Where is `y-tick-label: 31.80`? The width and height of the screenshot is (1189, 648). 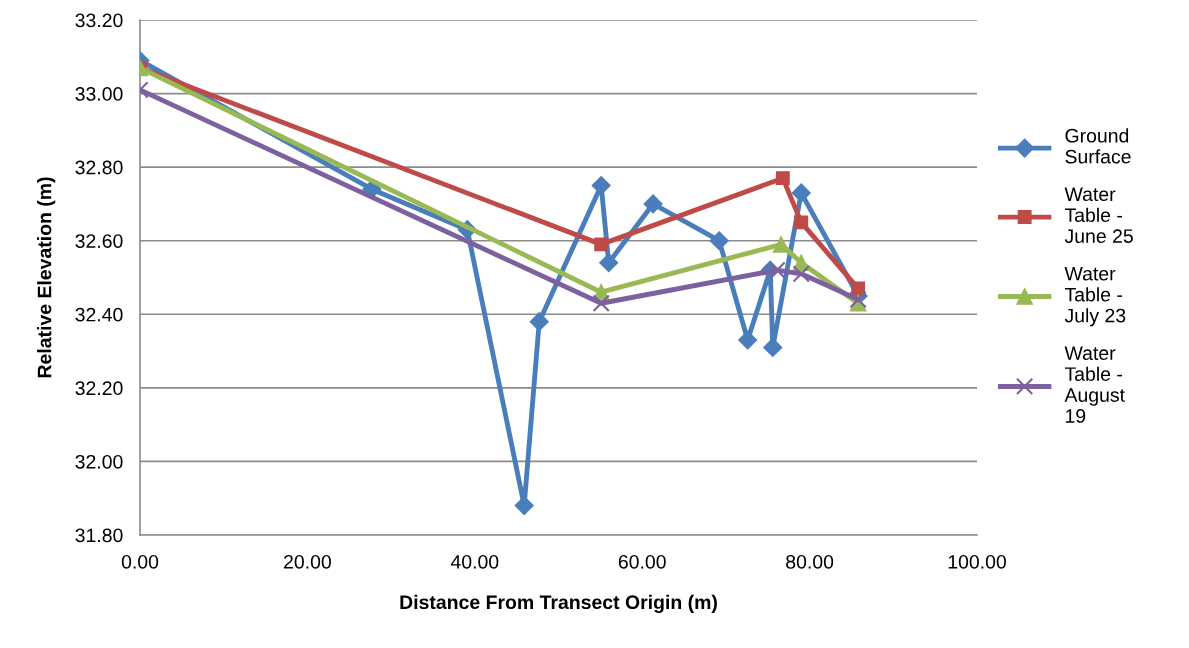
y-tick-label: 31.80 is located at coordinates (99, 535).